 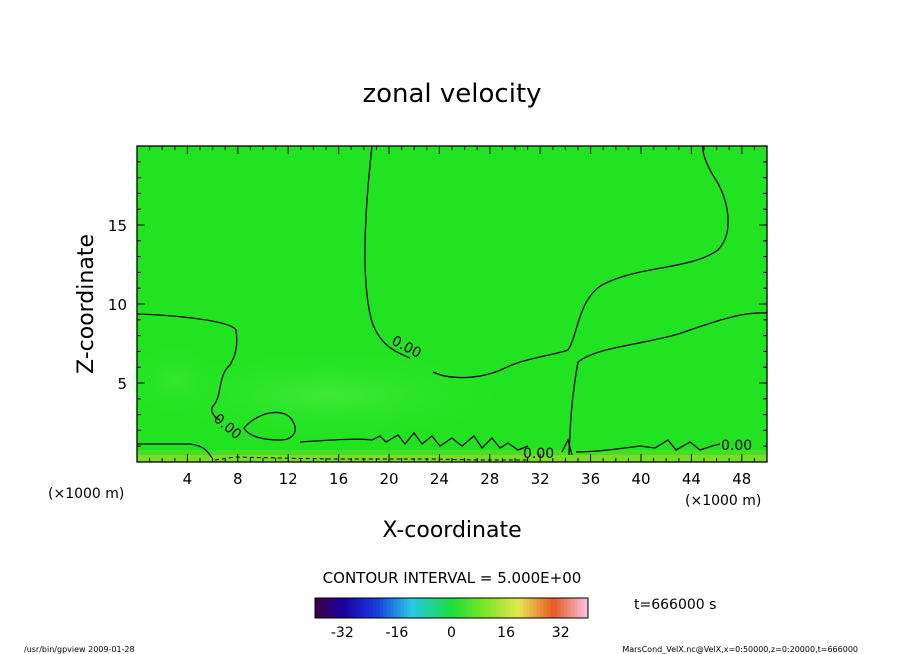 What do you see at coordinates (561, 633) in the screenshot?
I see `colorbar-tick-label: 32` at bounding box center [561, 633].